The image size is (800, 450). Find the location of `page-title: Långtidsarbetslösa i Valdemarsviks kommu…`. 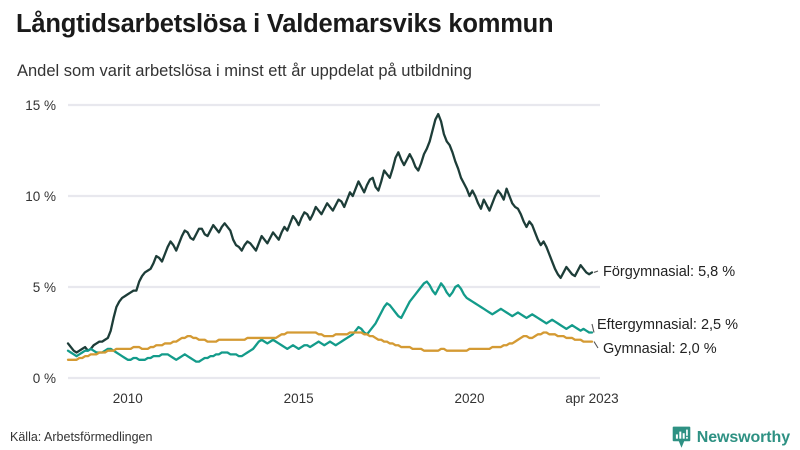

page-title: Långtidsarbetslösa i Valdemarsviks kommu… is located at coordinates (285, 24).